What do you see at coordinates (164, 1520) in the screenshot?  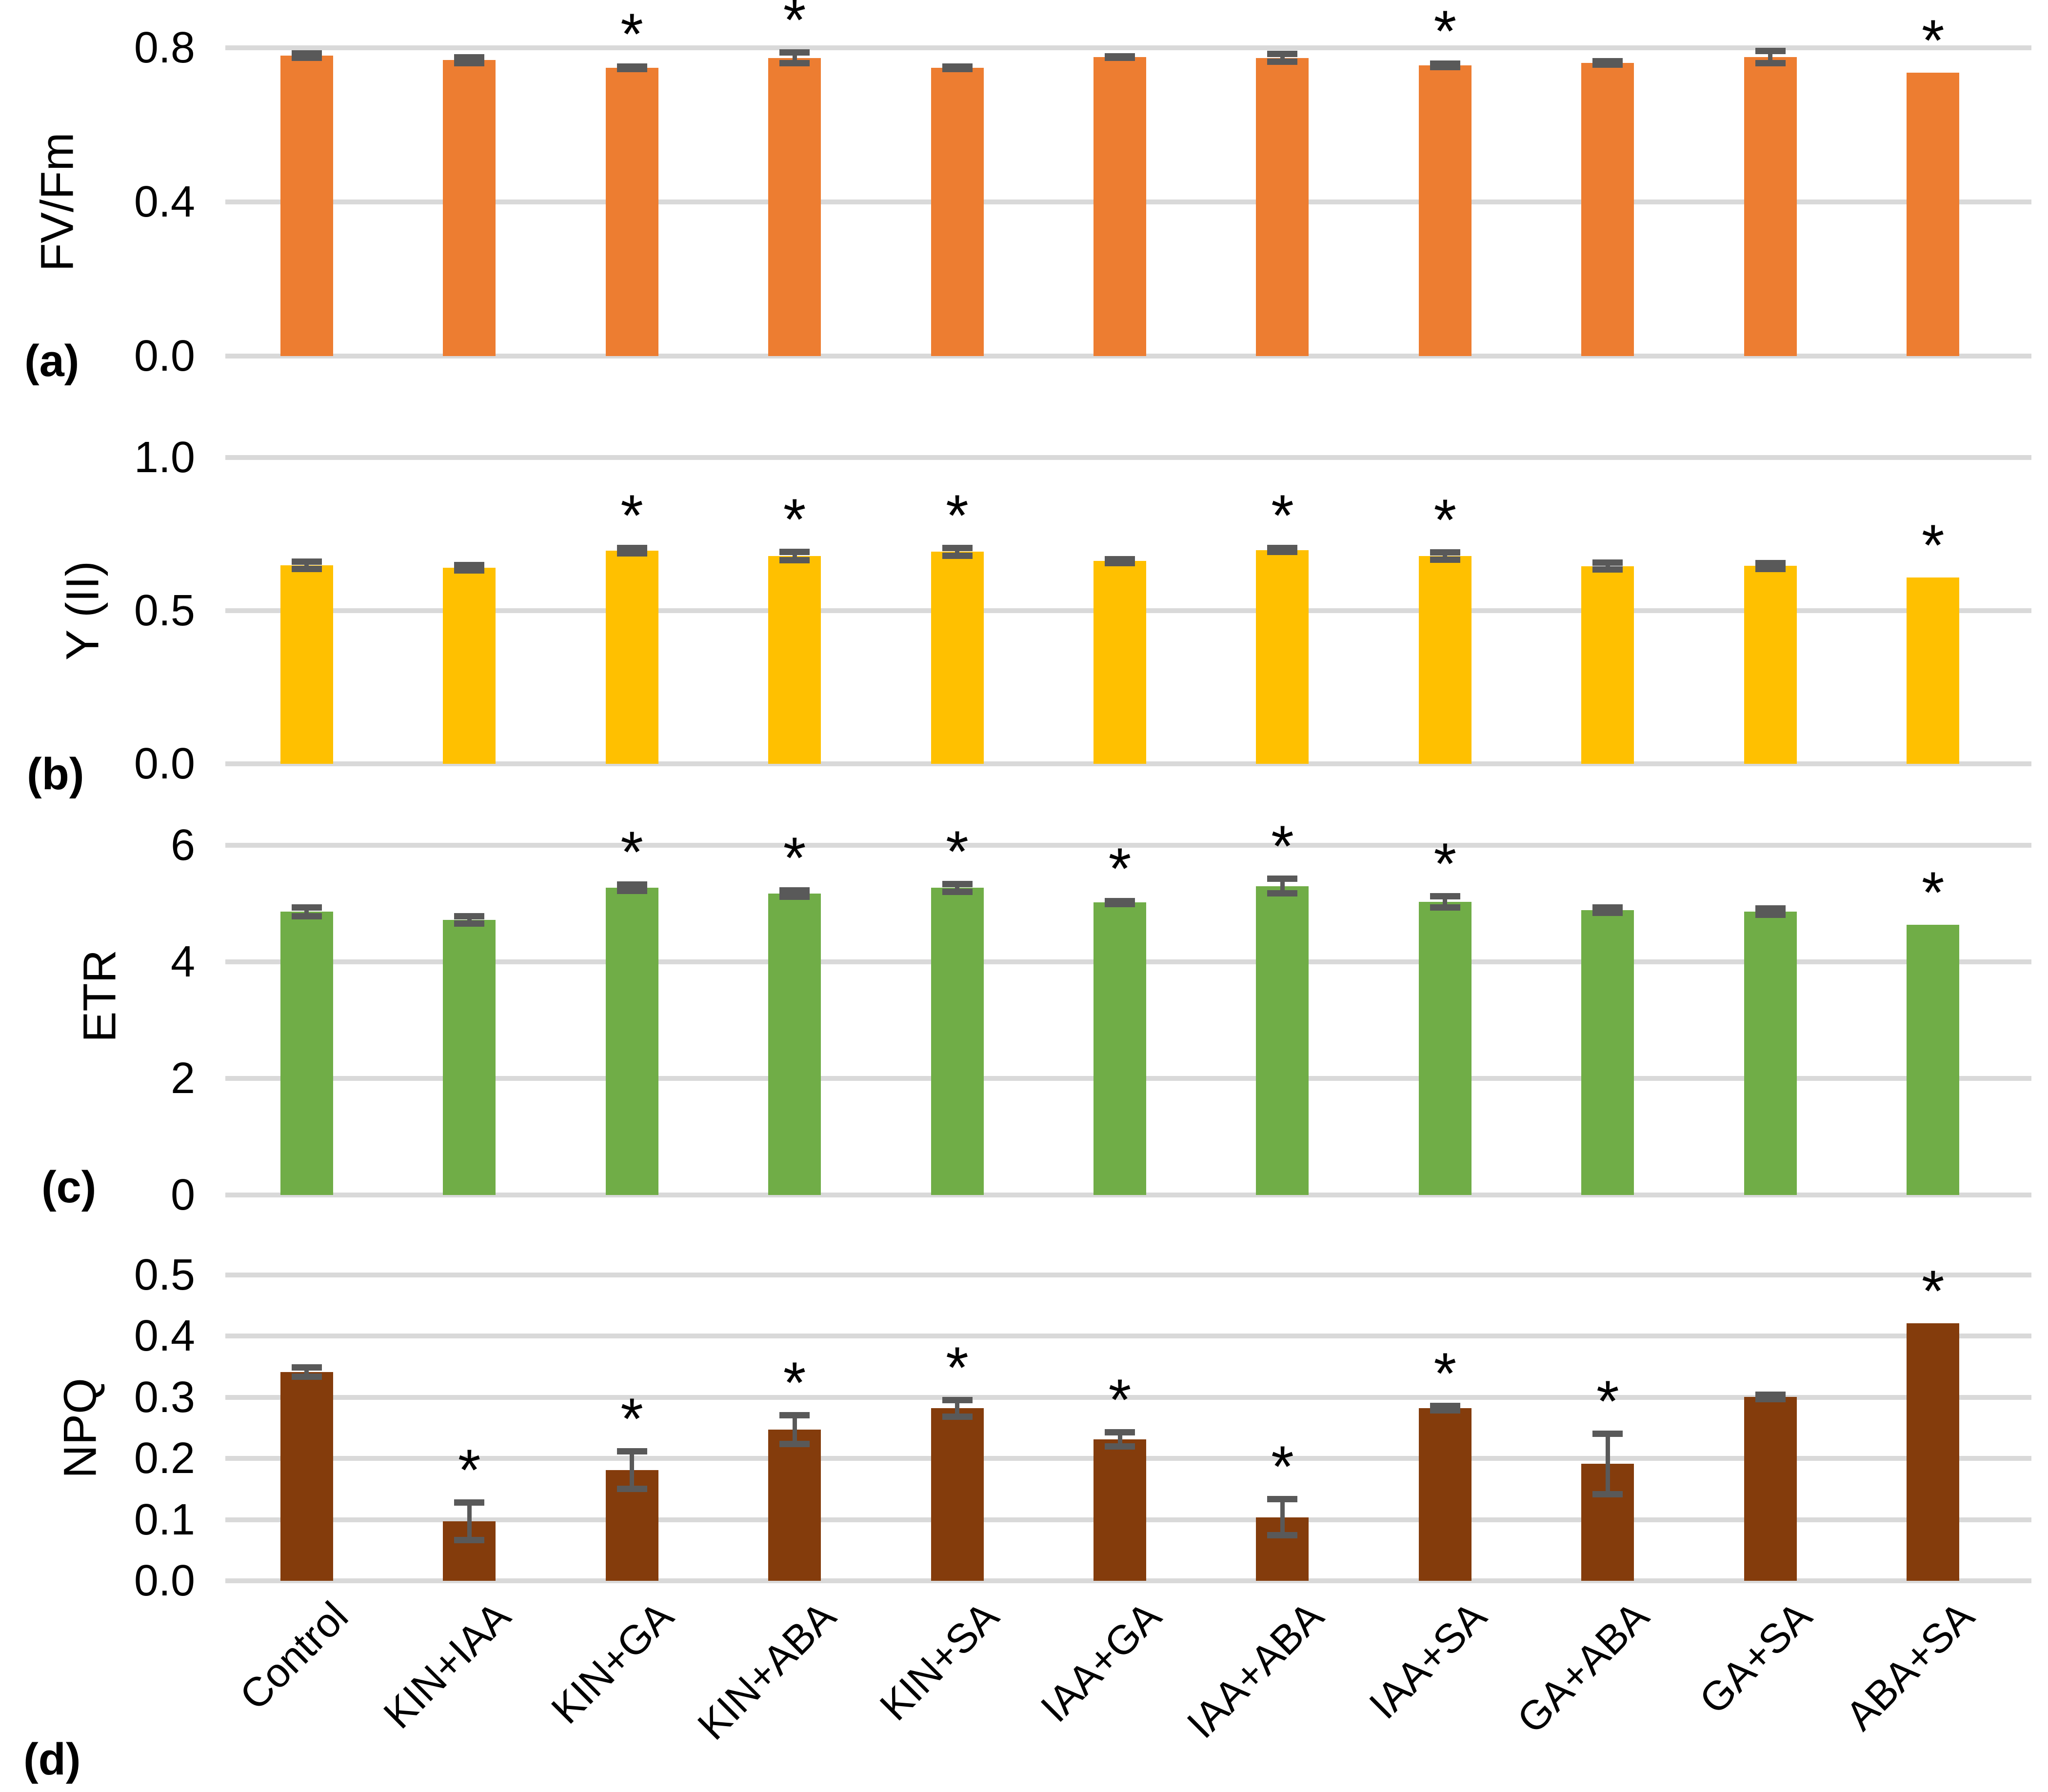 I see `y-tick-label: 0.1` at bounding box center [164, 1520].